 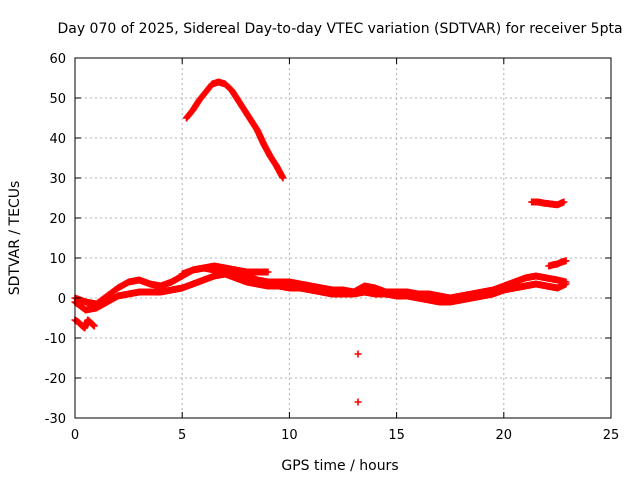 What do you see at coordinates (339, 466) in the screenshot?
I see `x-axis-label: GPS time / hours` at bounding box center [339, 466].